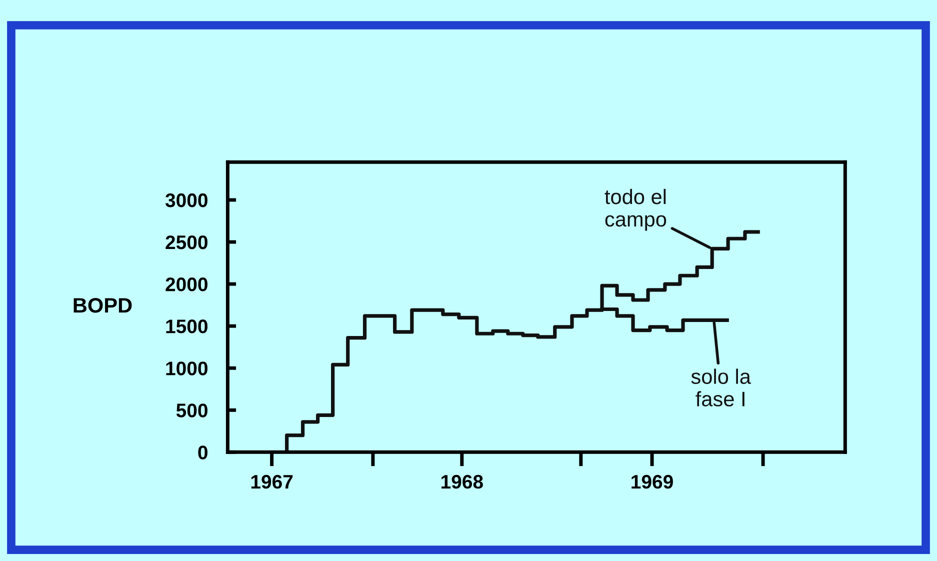 Image resolution: width=937 pixels, height=561 pixels. I want to click on x-tick-label: 1967, so click(272, 481).